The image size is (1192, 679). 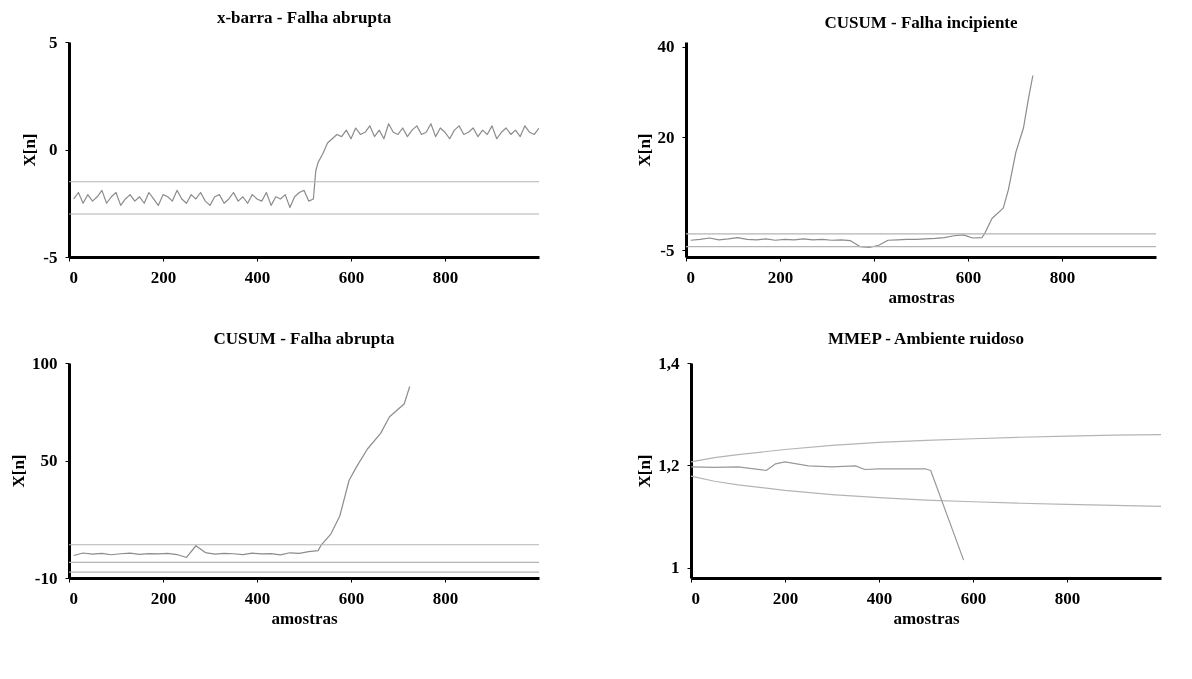 I want to click on chart-title: CUSUM - Falha abrupta, so click(x=304, y=338).